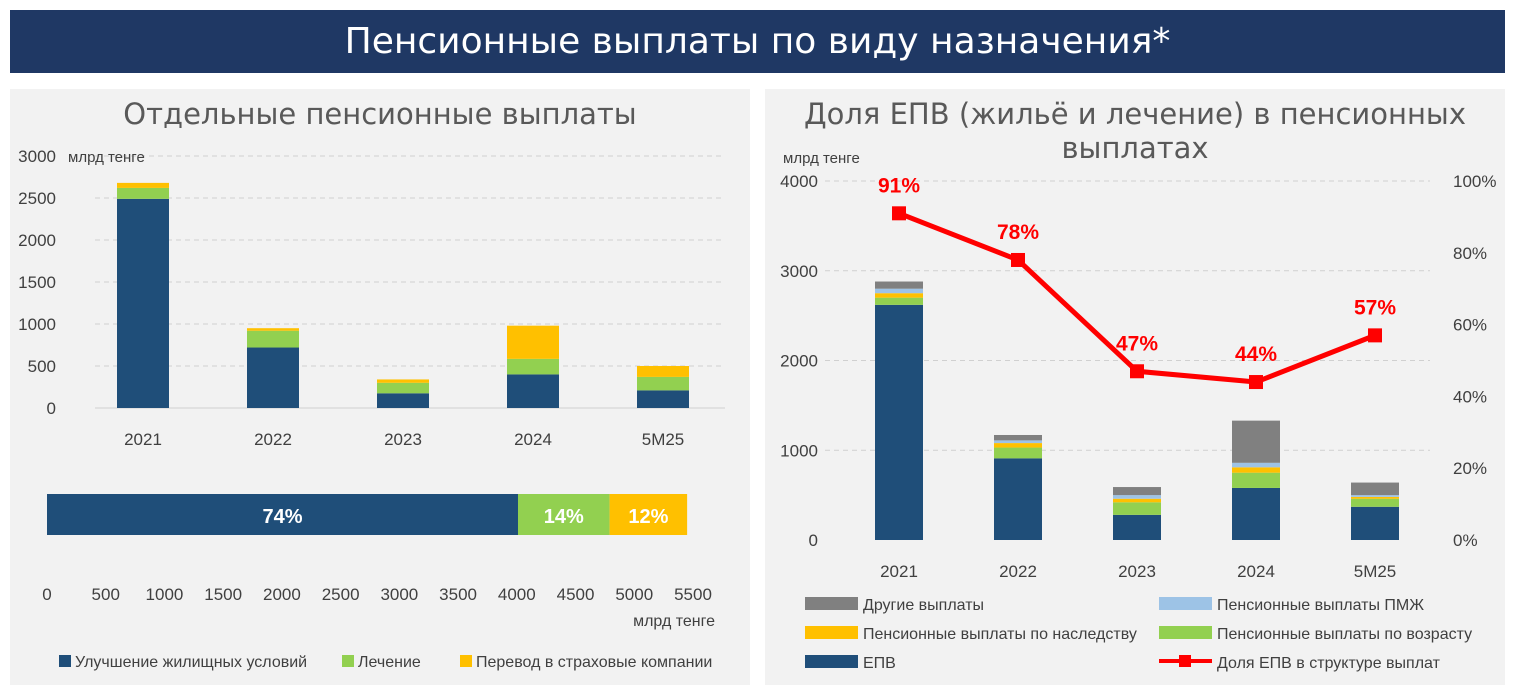  What do you see at coordinates (1474, 181) in the screenshot?
I see `y2-tick-label: 100%` at bounding box center [1474, 181].